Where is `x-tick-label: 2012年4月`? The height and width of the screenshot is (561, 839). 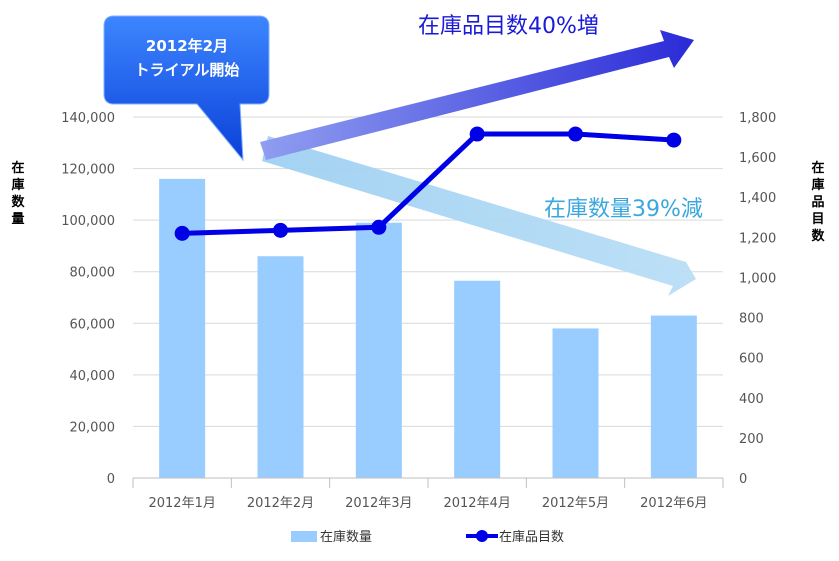
x-tick-label: 2012年4月 is located at coordinates (476, 503).